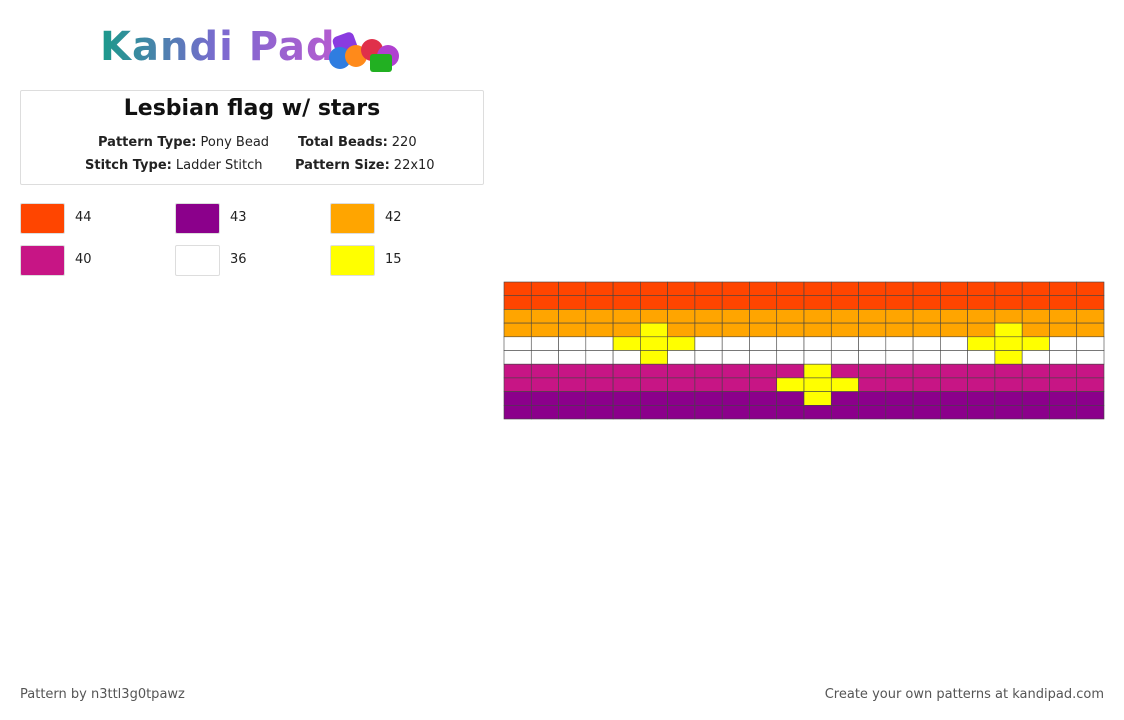  What do you see at coordinates (174, 165) in the screenshot?
I see `stitch-type: Stitch Type: Ladder Stitch` at bounding box center [174, 165].